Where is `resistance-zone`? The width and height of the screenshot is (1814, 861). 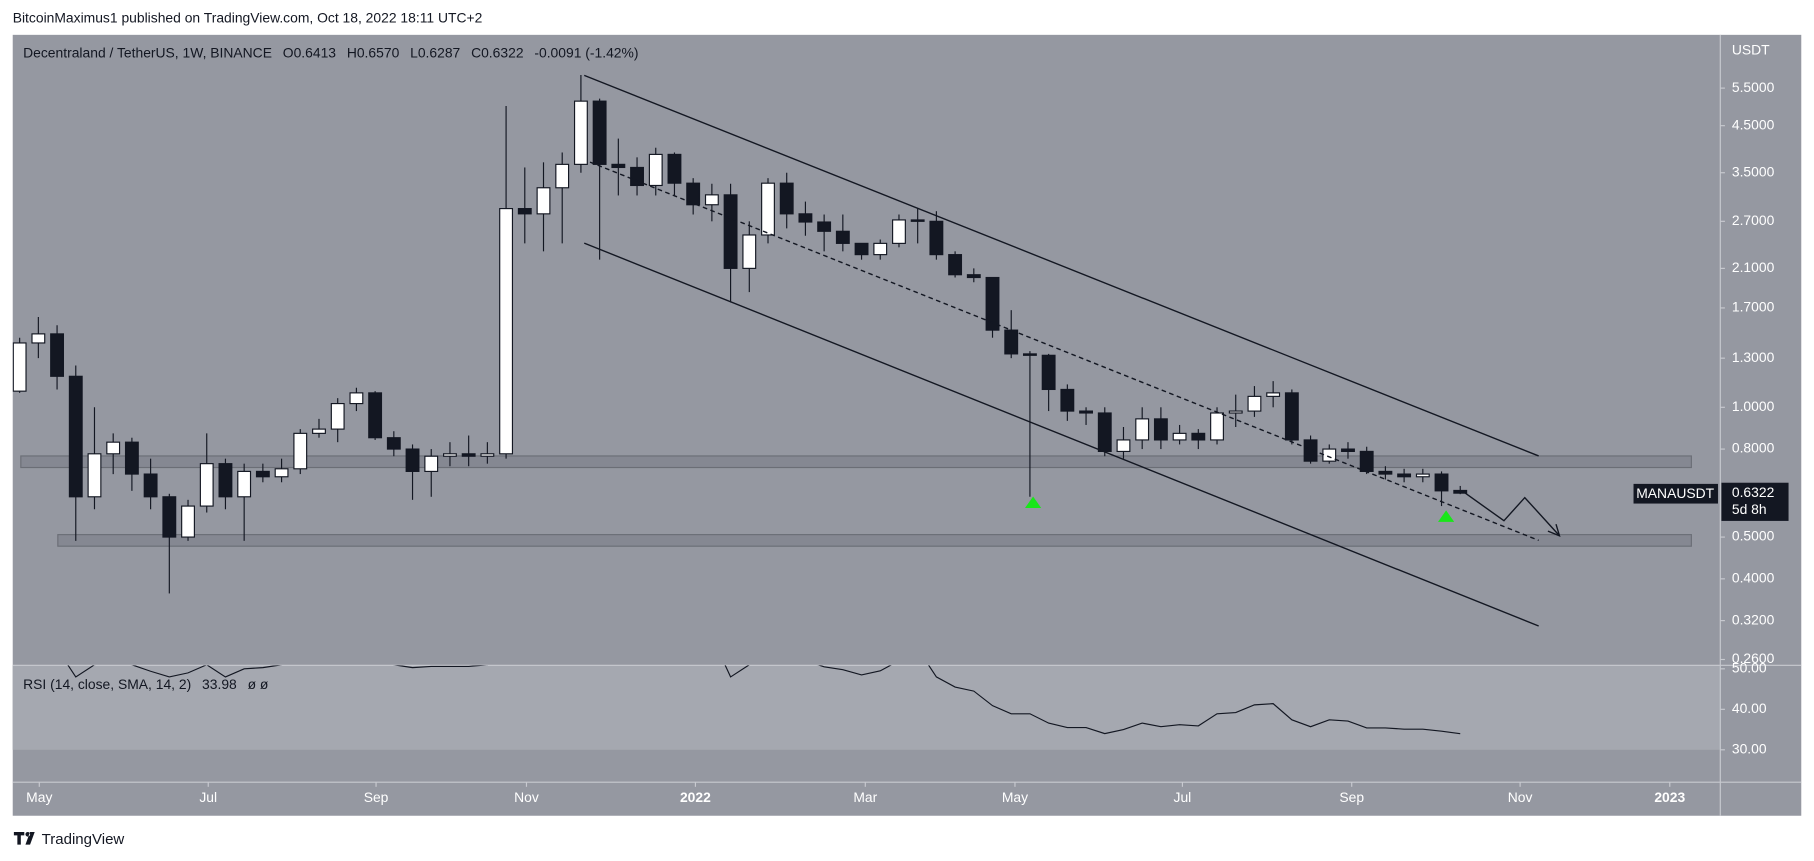
resistance-zone is located at coordinates (856, 462).